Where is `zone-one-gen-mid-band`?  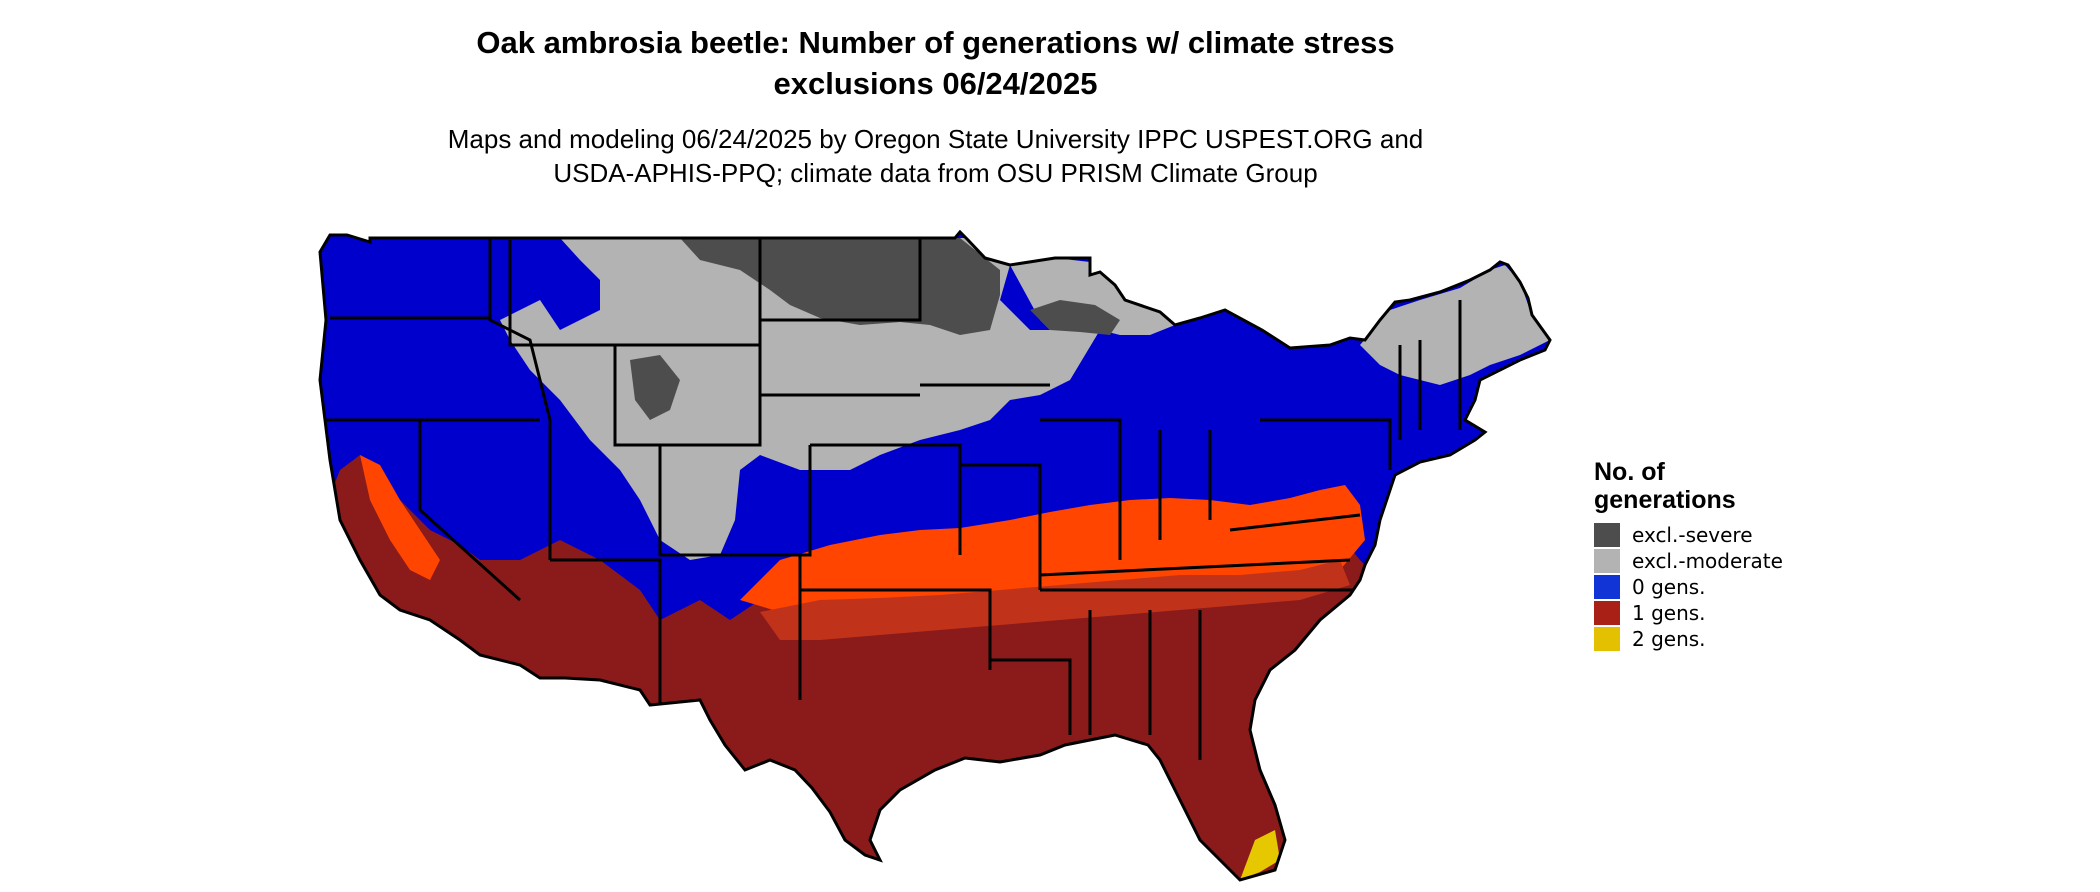
zone-one-gen-mid-band is located at coordinates (1055, 600).